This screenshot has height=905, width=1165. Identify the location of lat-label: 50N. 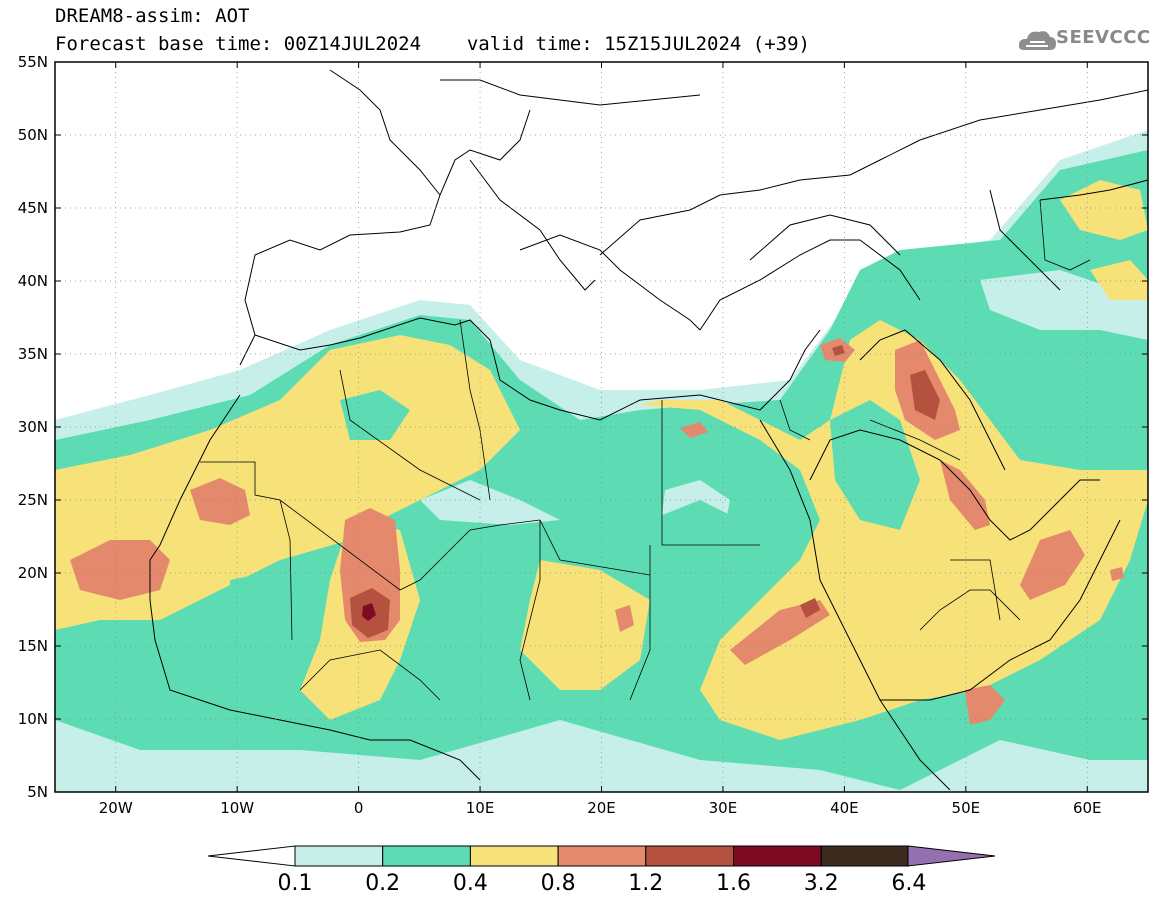
(32, 135).